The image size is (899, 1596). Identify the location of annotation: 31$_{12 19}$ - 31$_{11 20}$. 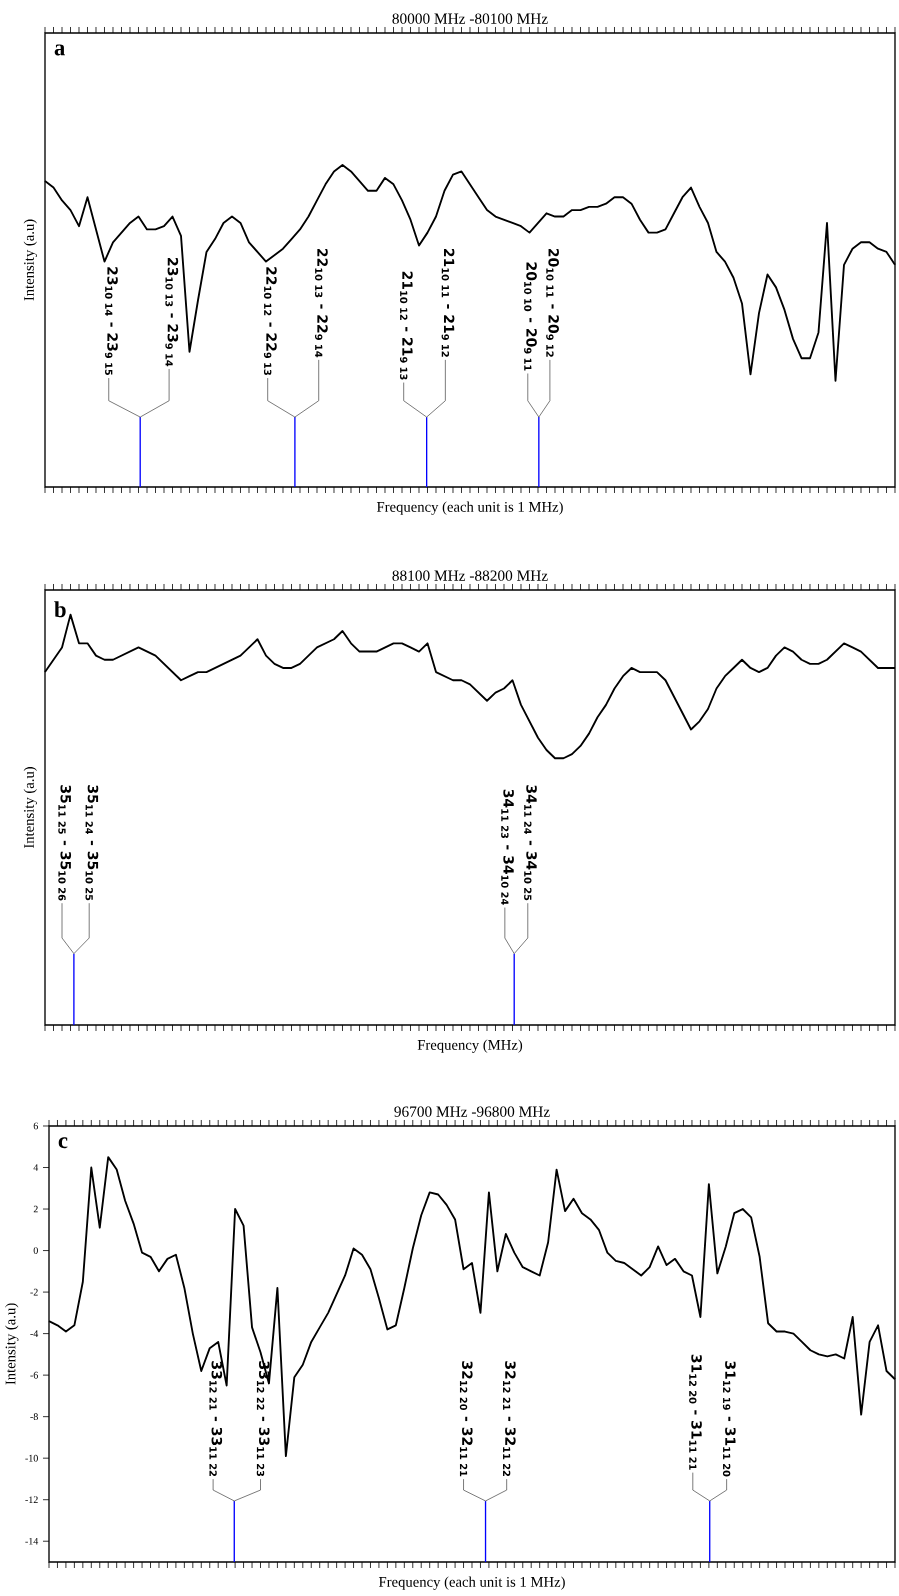
(729, 1419).